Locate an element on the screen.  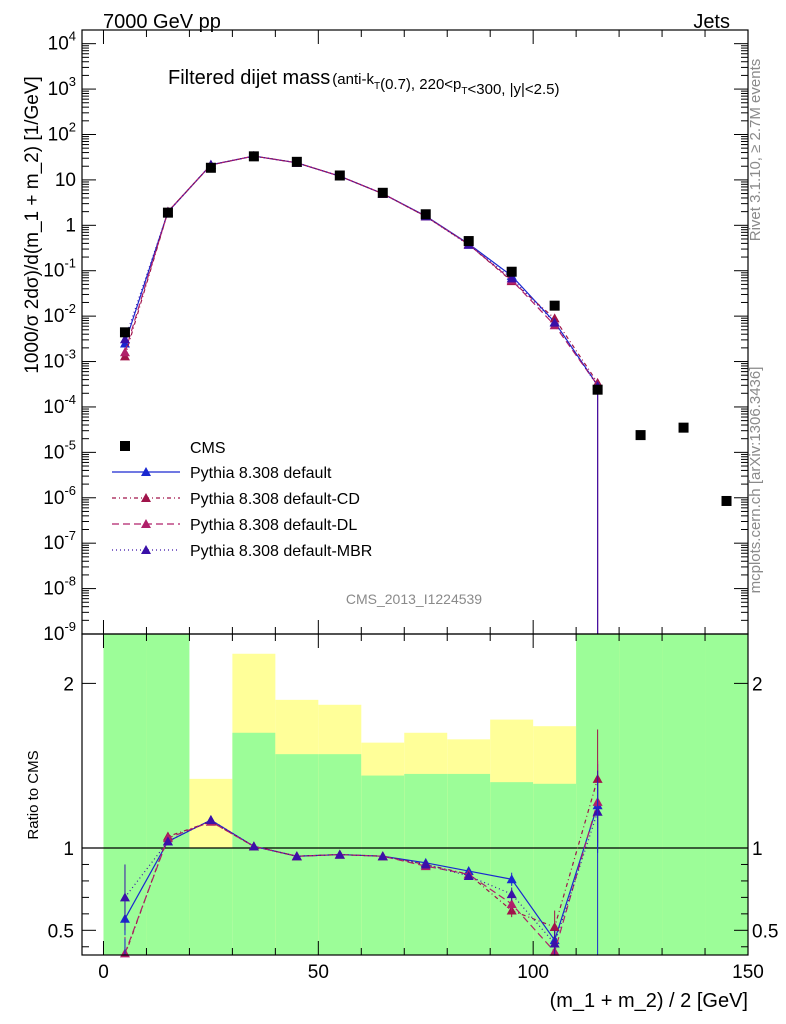
plot-title-main: Filtered dijet mass is located at coordinates (249, 78).